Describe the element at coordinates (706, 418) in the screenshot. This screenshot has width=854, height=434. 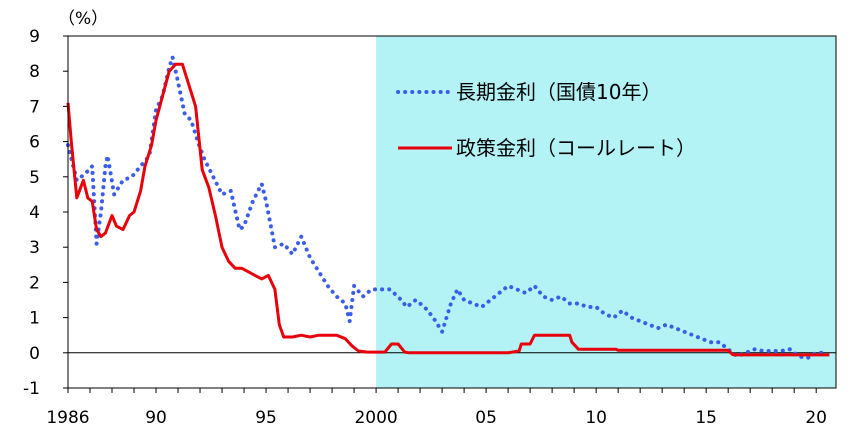
I see `x-tick-label: 15` at that location.